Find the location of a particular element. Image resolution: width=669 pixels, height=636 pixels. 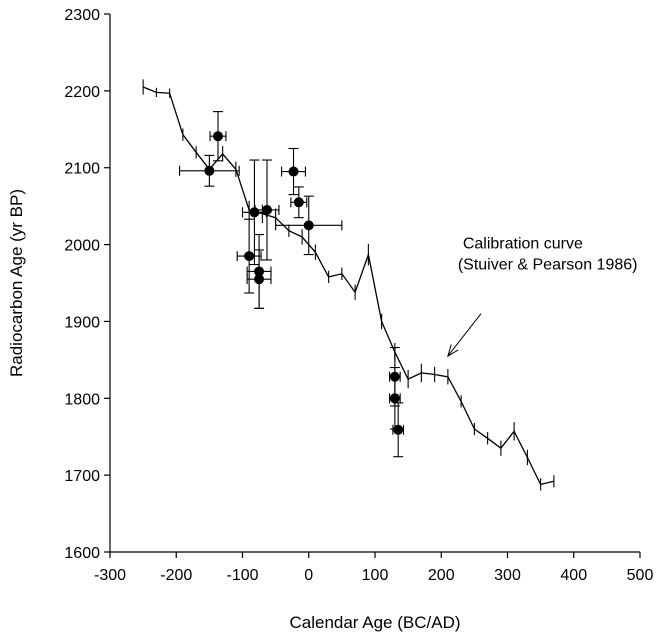

x-tick-label: -300 is located at coordinates (110, 575).